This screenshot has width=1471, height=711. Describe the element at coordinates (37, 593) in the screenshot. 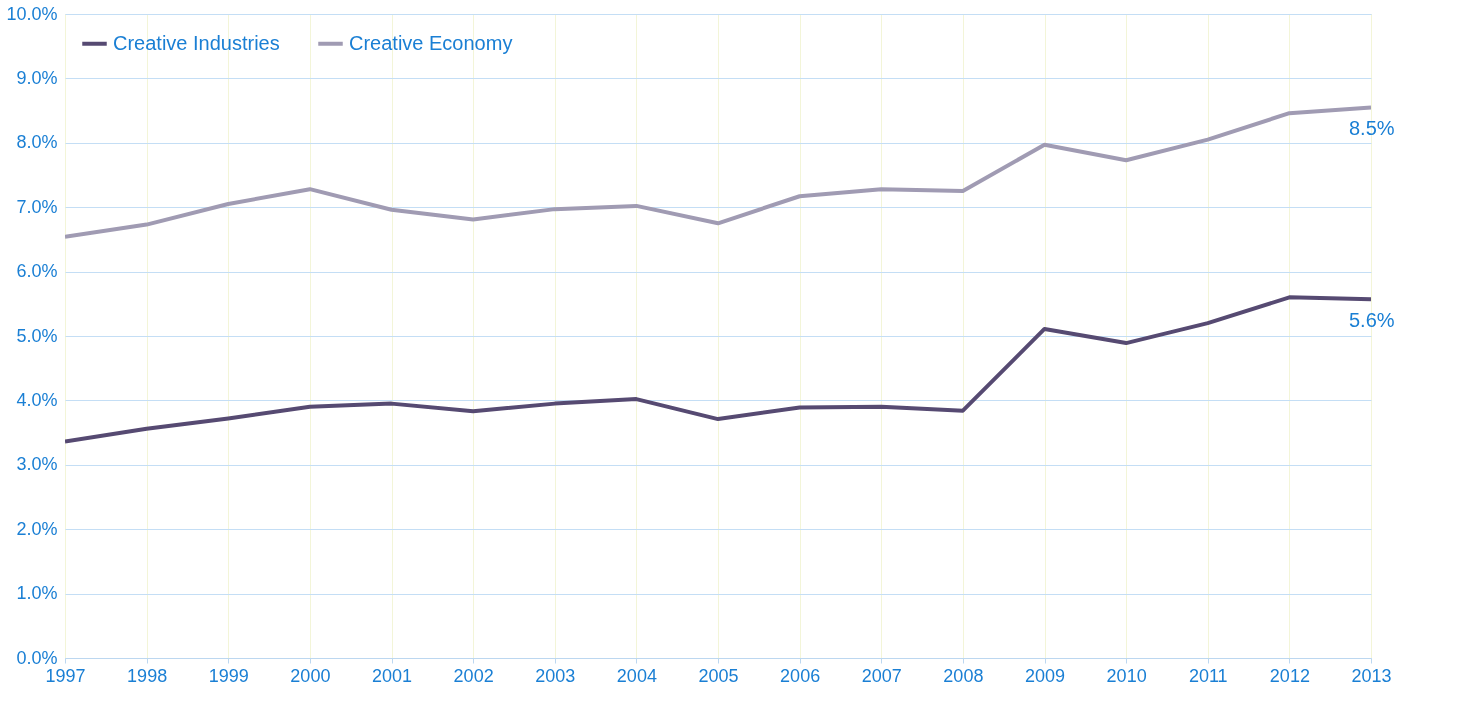

I see `y-tick-label: 1.0%` at that location.